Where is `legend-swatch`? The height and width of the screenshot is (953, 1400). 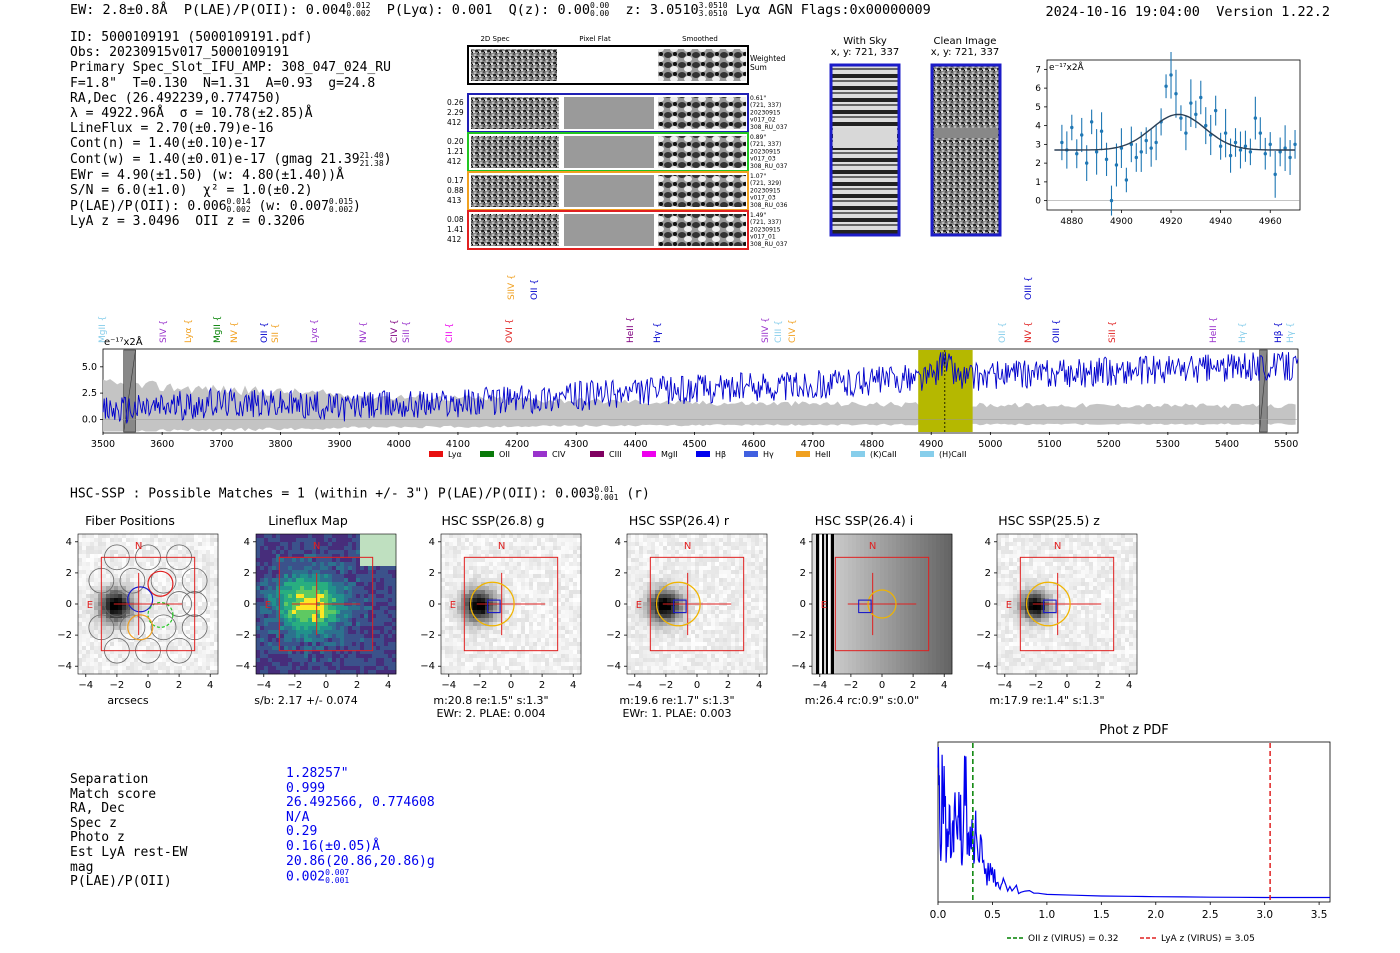
legend-swatch is located at coordinates (436, 454).